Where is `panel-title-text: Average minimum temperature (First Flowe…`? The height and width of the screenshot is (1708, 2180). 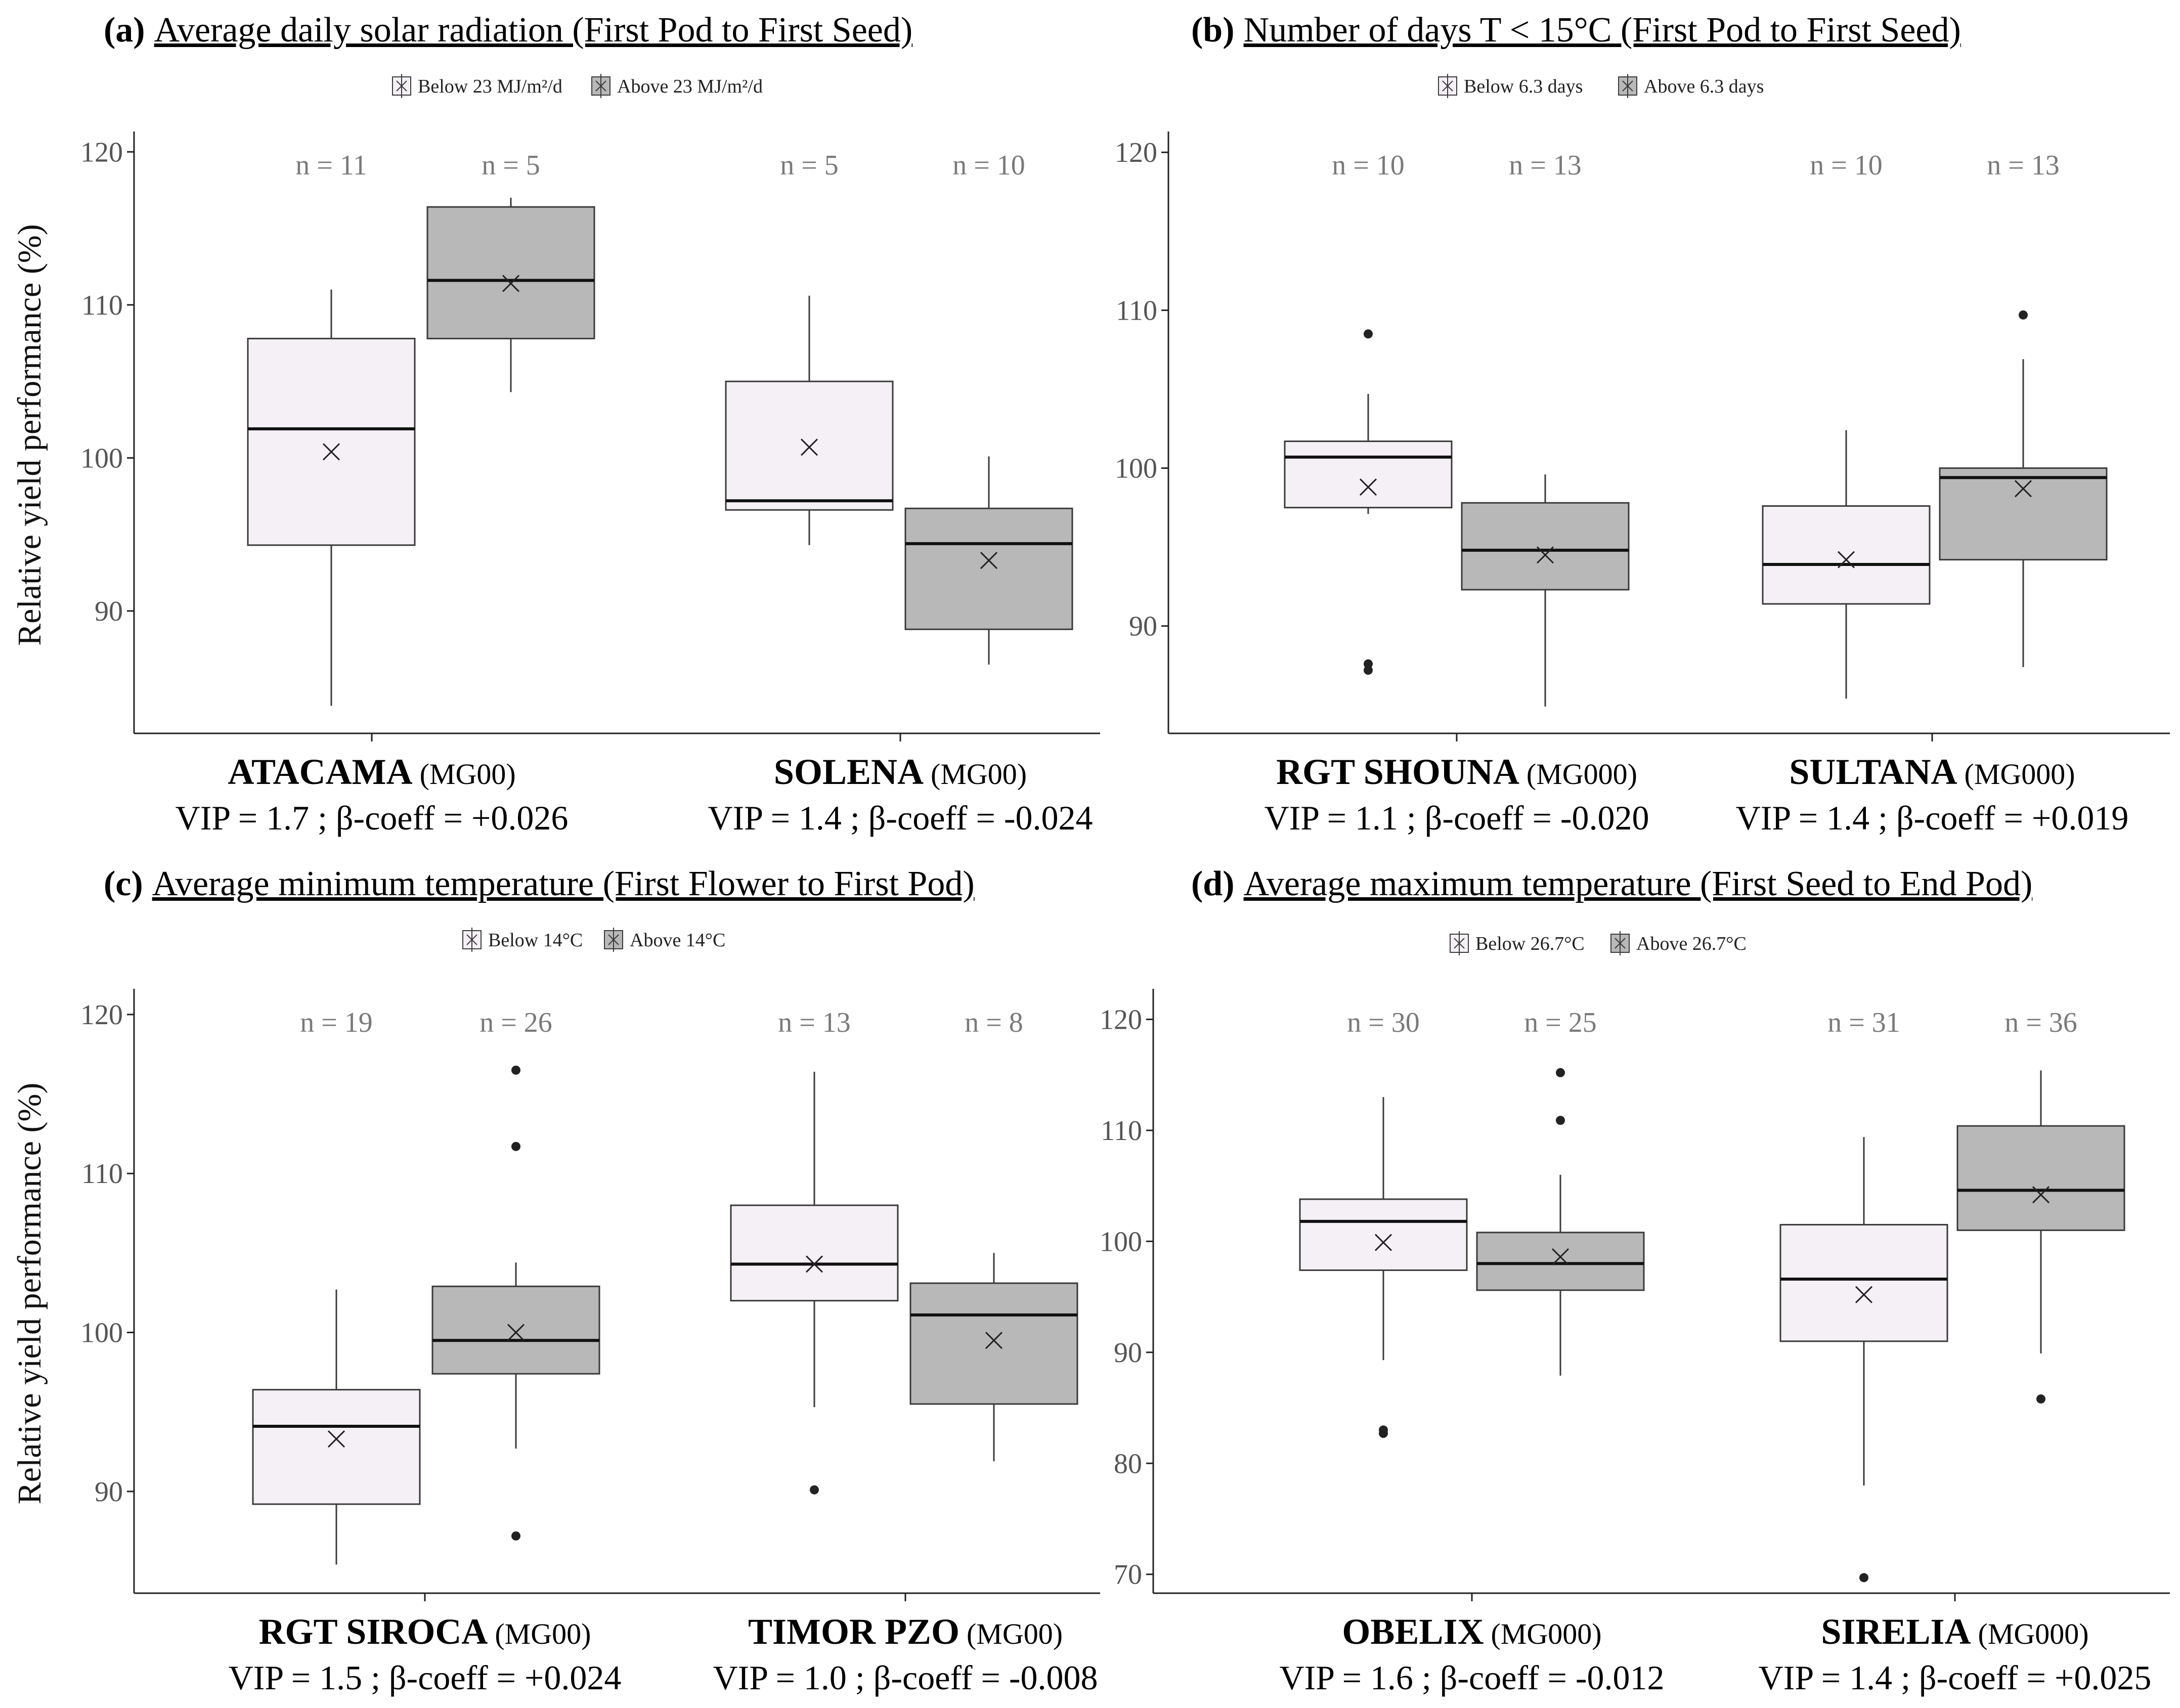
panel-title-text: Average minimum temperature (First Flowe… is located at coordinates (563, 884).